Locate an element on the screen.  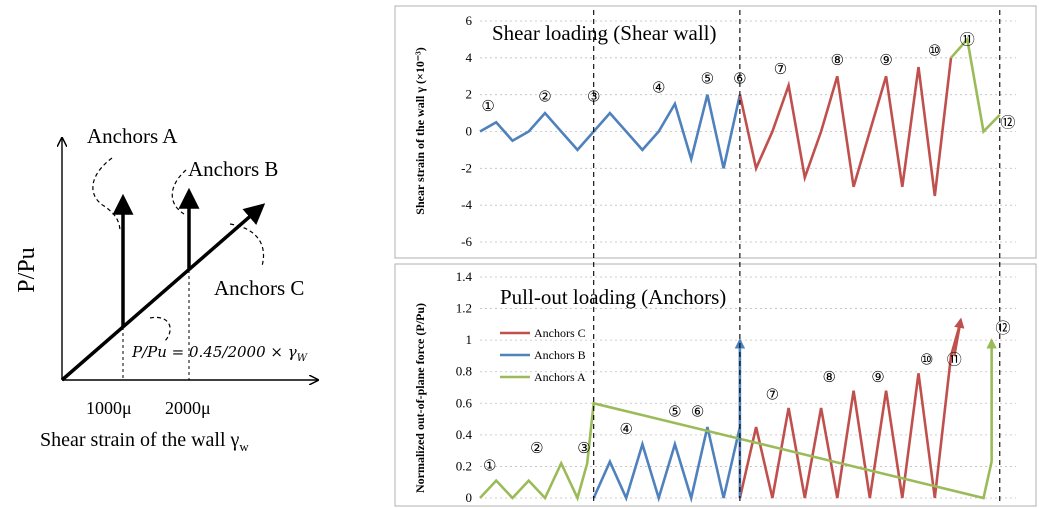
legend-label: Anchors A is located at coordinates (560, 377).